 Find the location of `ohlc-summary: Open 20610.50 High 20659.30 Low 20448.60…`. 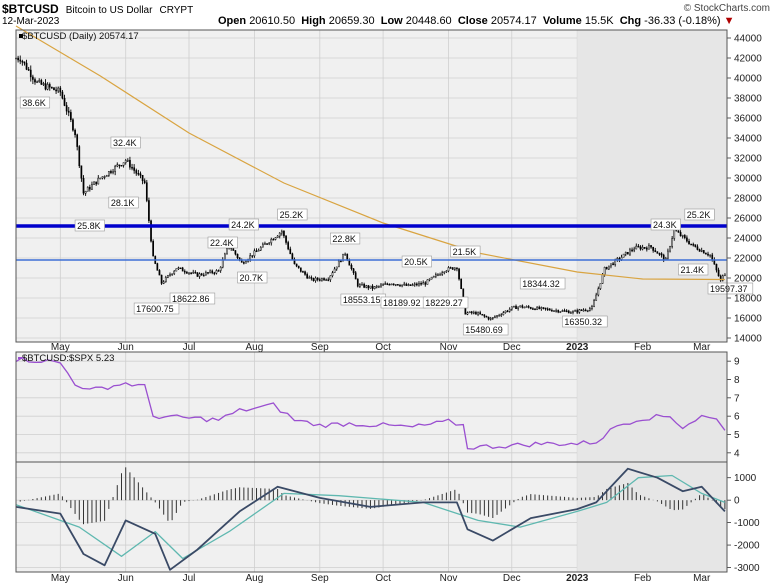

ohlc-summary: Open 20610.50 High 20659.30 Low 20448.60… is located at coordinates (476, 21).